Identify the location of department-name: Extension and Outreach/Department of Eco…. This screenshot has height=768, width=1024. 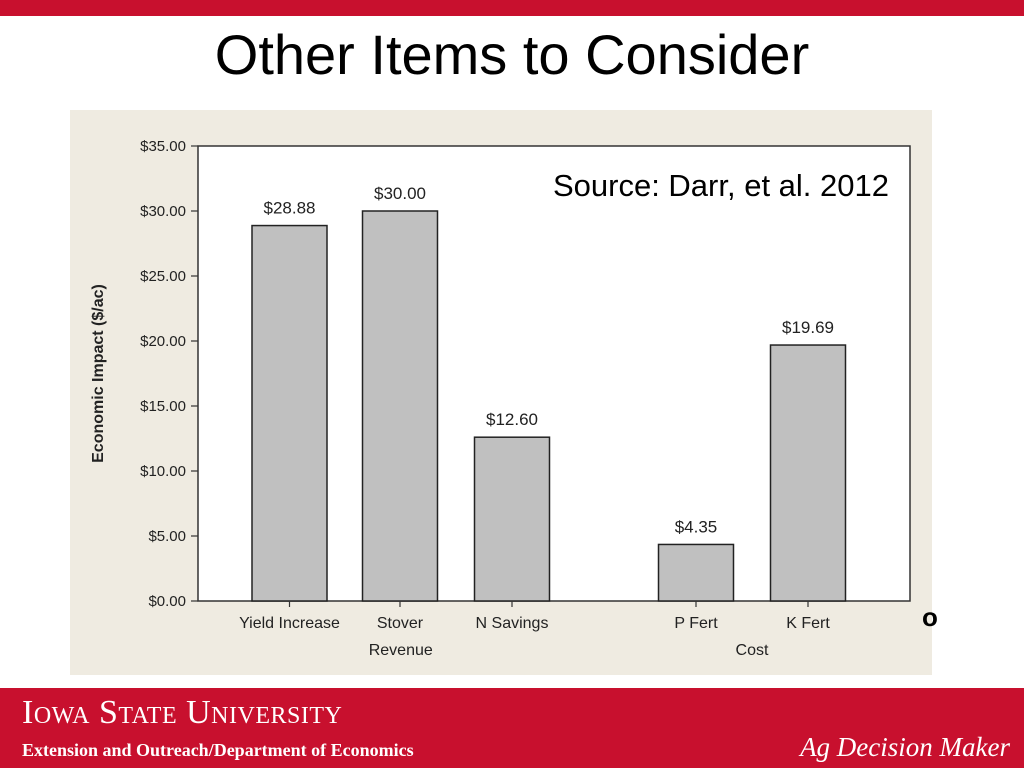
(218, 750).